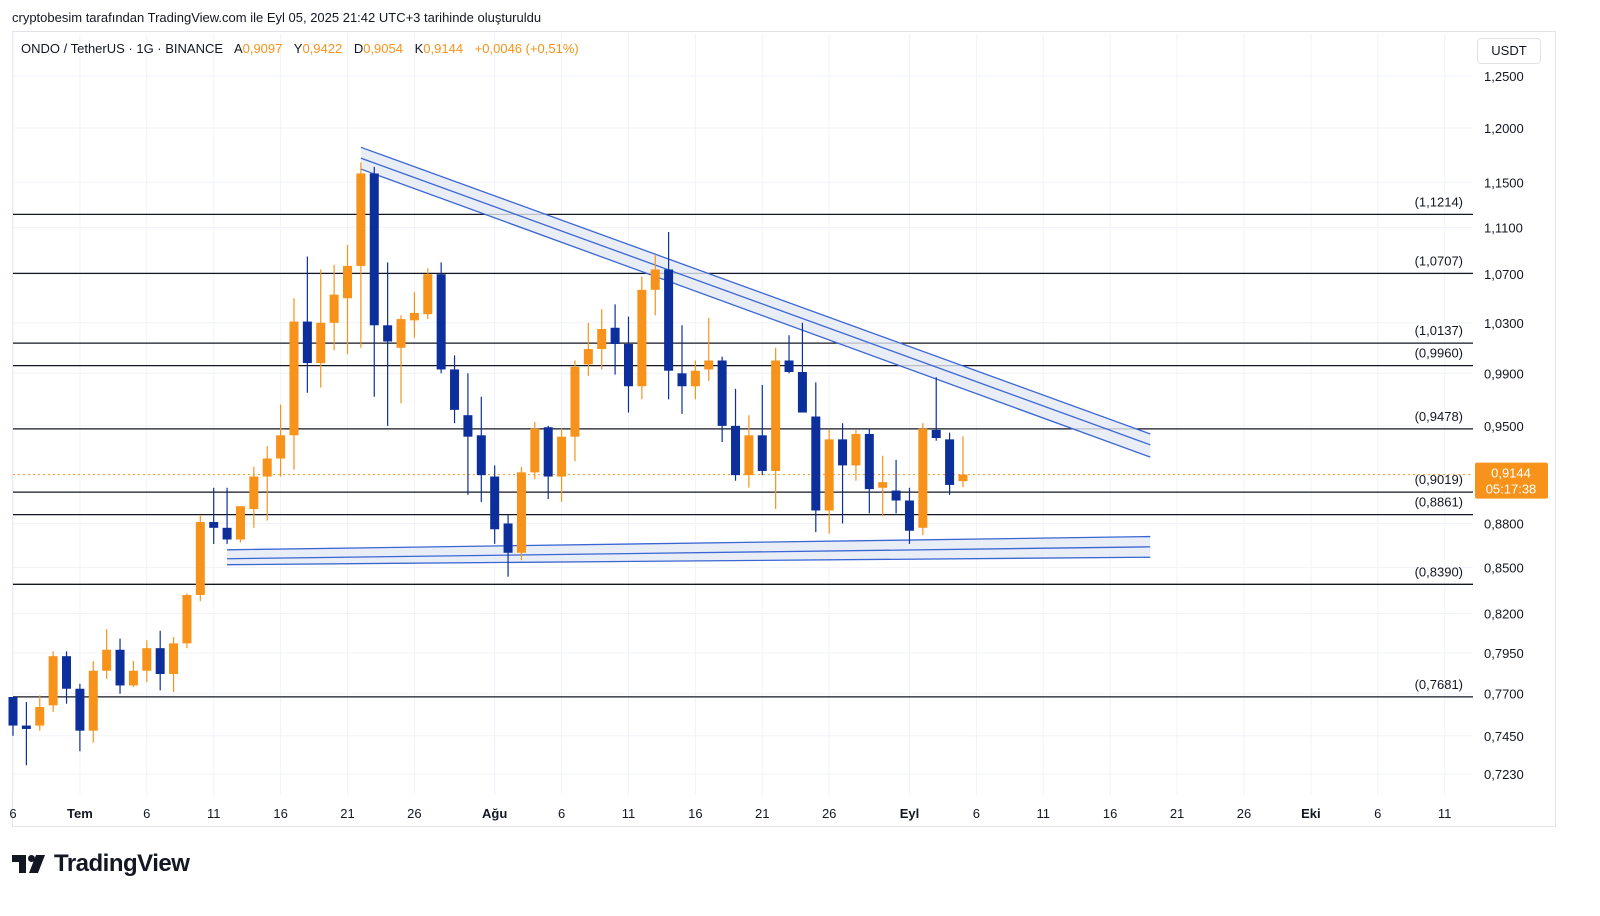 Image resolution: width=1600 pixels, height=916 pixels. I want to click on price-tick-label: 1,1500, so click(1504, 182).